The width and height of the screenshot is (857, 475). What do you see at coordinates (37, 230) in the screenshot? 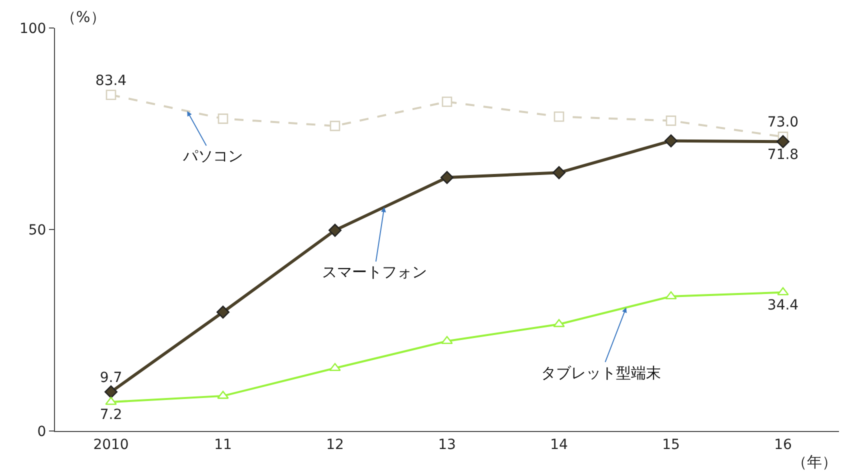
I see `y-tick-label: 50` at bounding box center [37, 230].